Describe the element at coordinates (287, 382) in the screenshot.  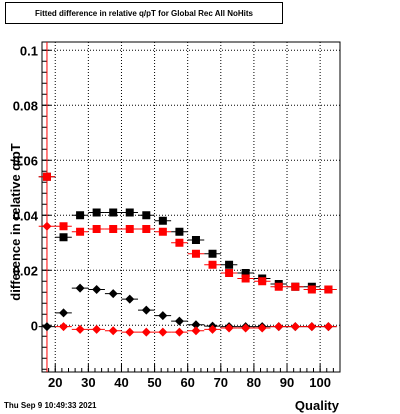
I see `x-tick-label: 90` at that location.